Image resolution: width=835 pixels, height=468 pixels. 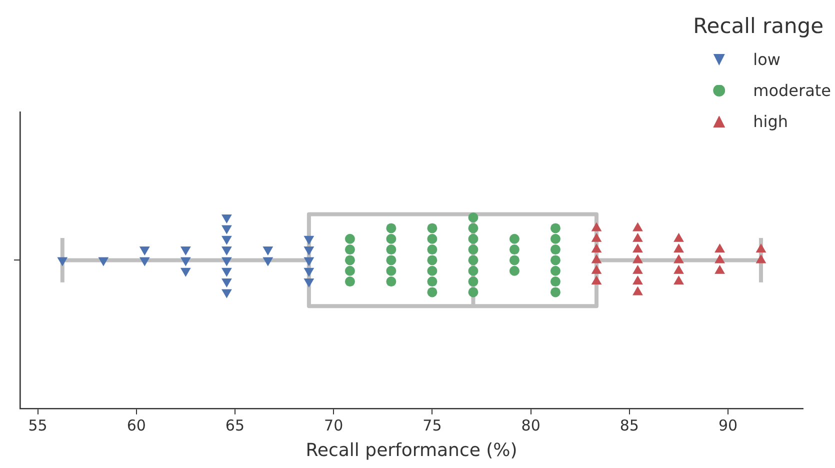 What do you see at coordinates (432, 425) in the screenshot?
I see `x-tick-label: 75` at bounding box center [432, 425].